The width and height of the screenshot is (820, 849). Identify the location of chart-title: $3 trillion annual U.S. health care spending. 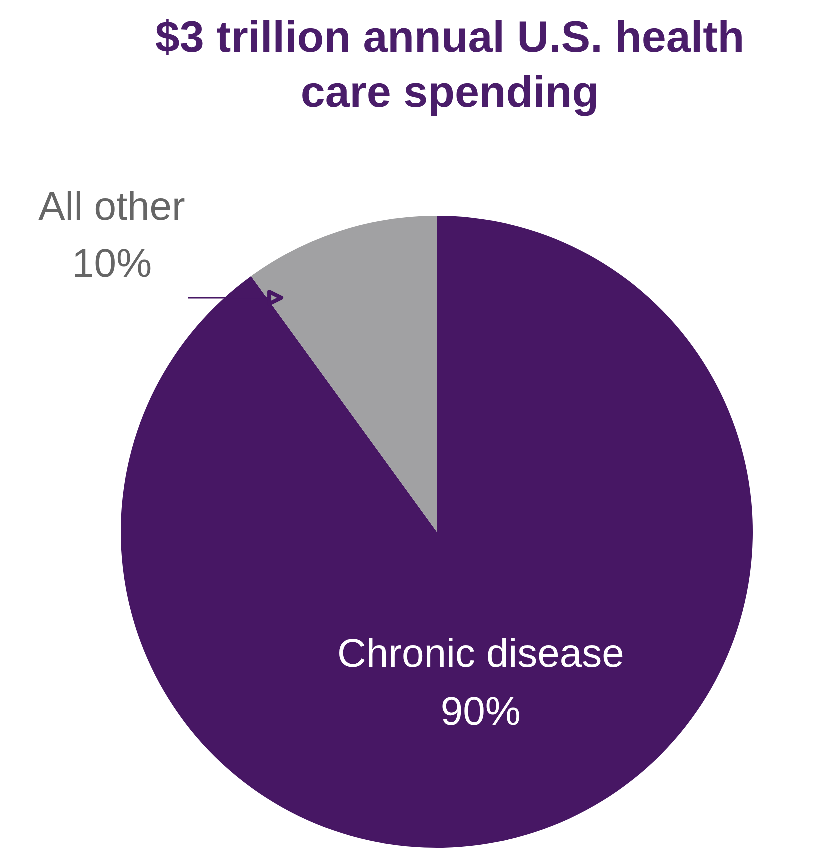
(450, 65).